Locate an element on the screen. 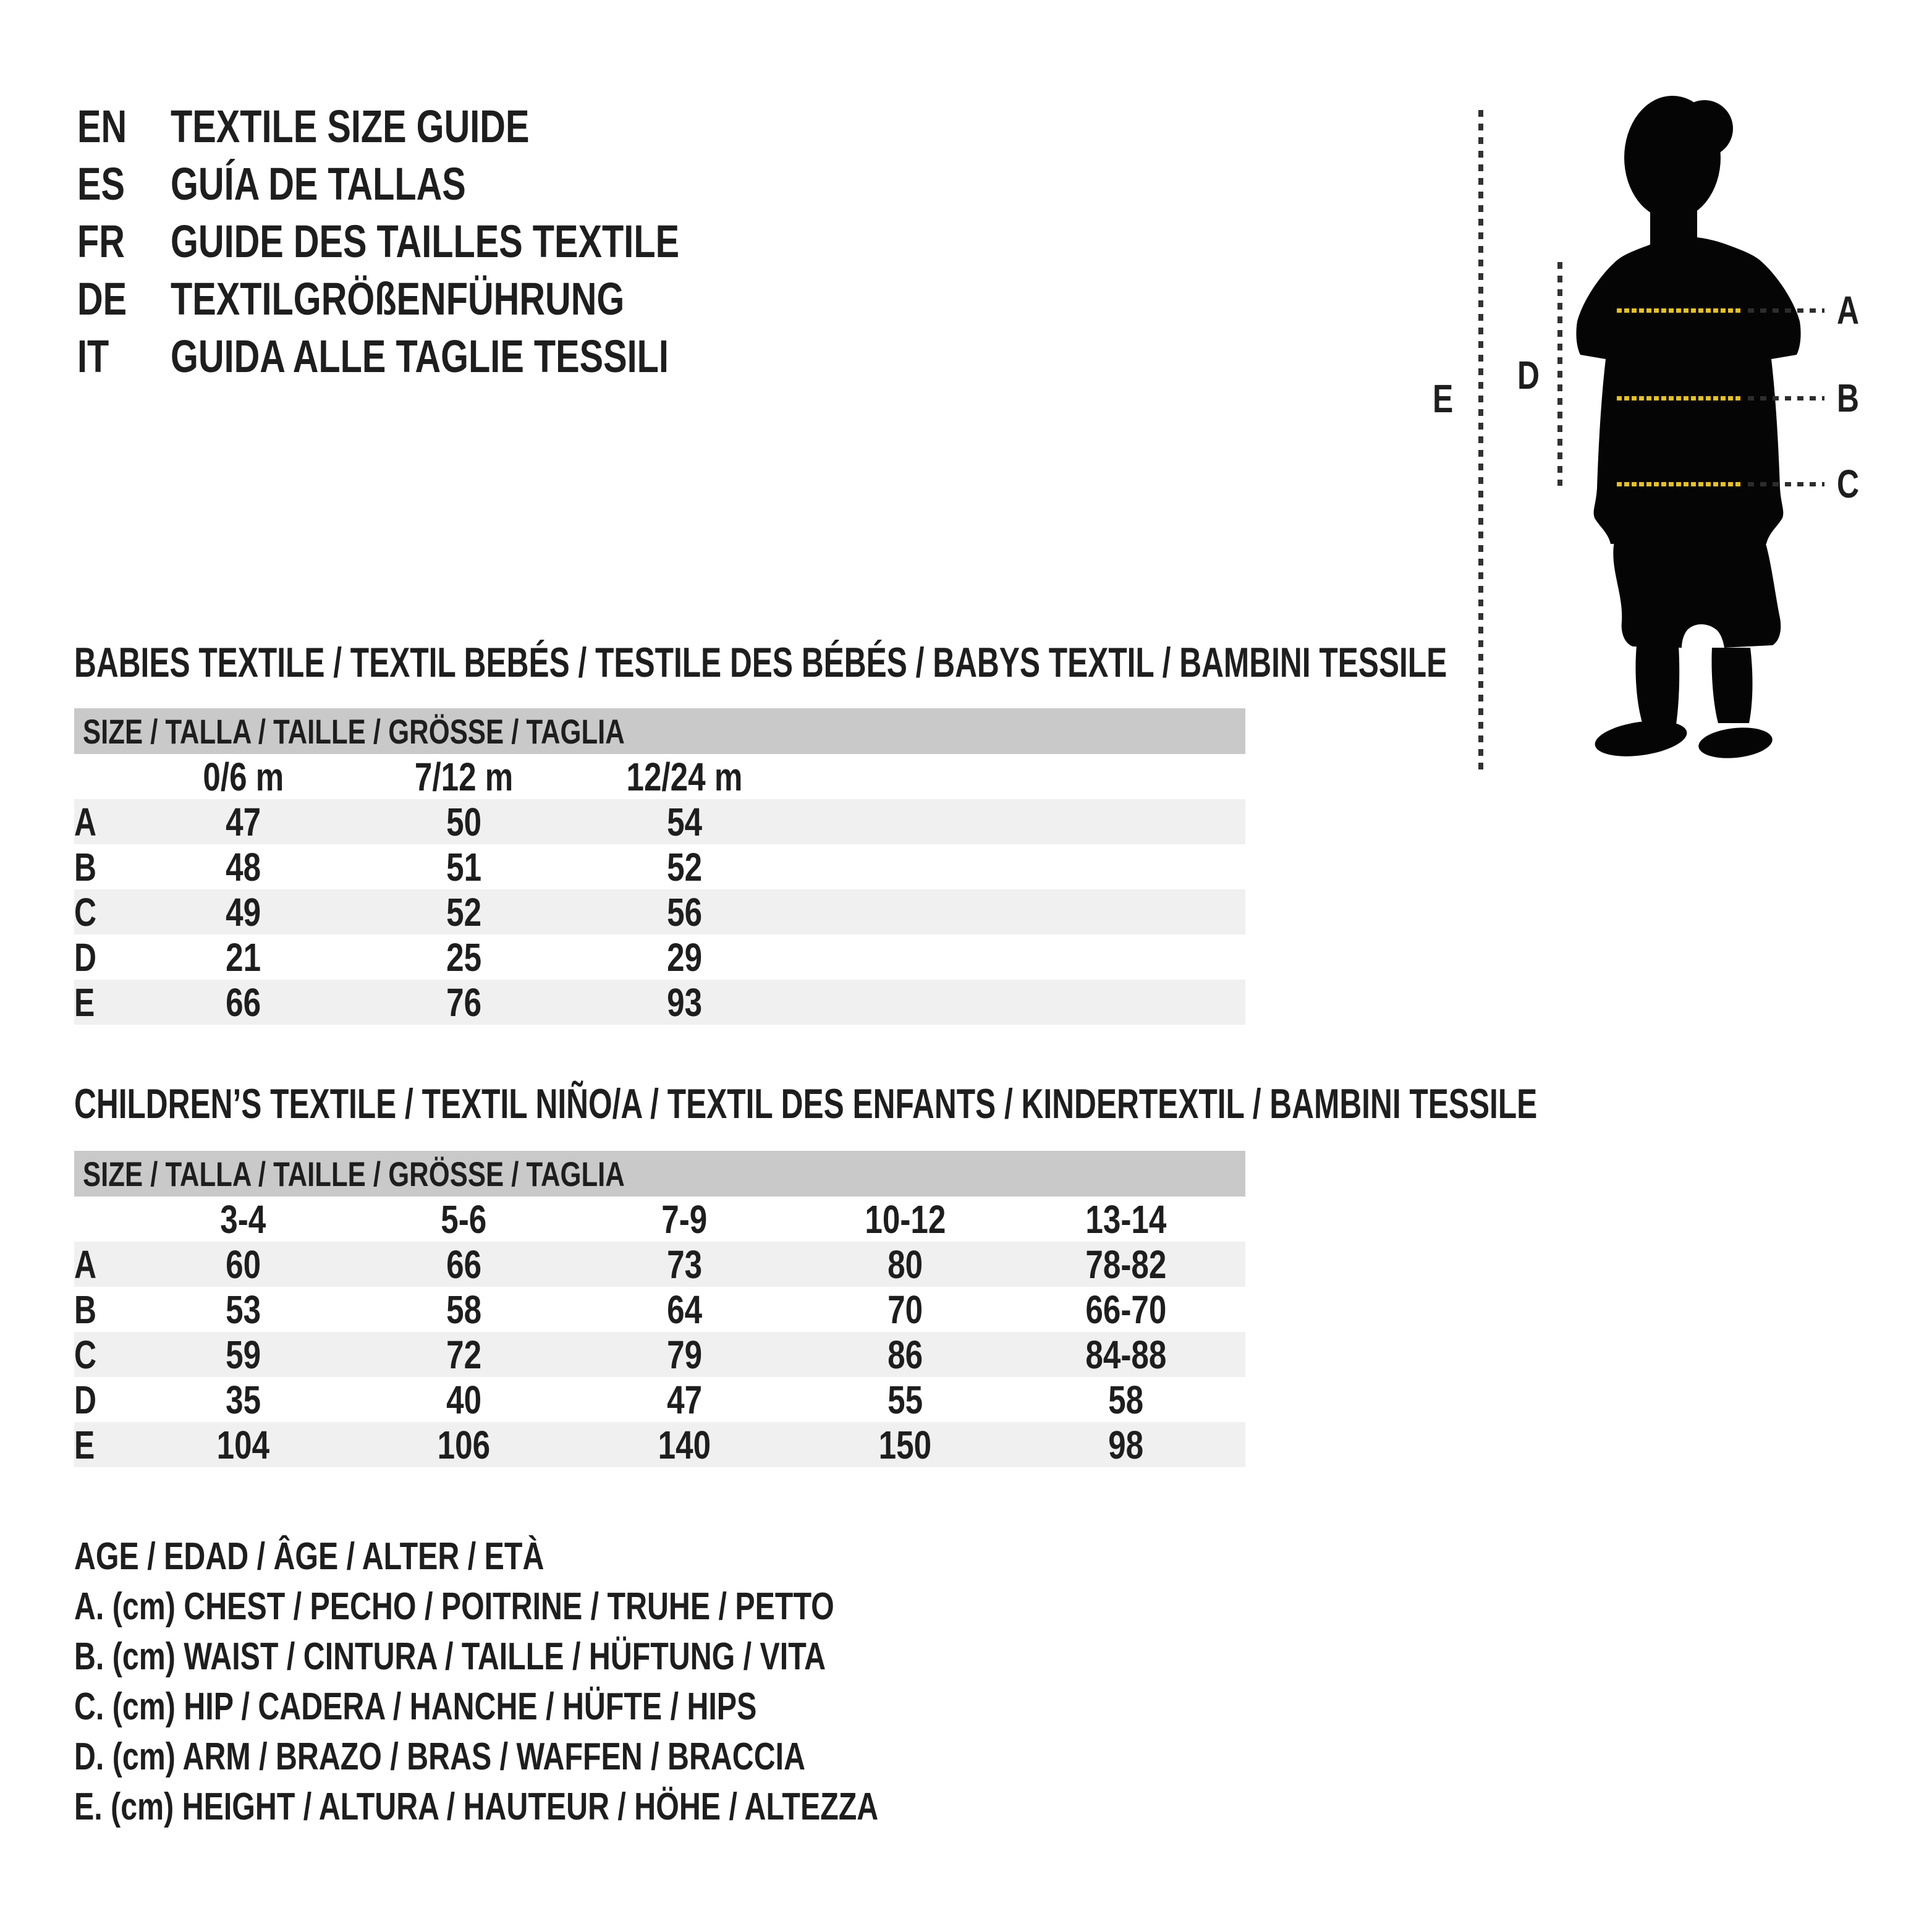 This screenshot has height=1932, width=1932. waist-measure-label: B is located at coordinates (1848, 398).